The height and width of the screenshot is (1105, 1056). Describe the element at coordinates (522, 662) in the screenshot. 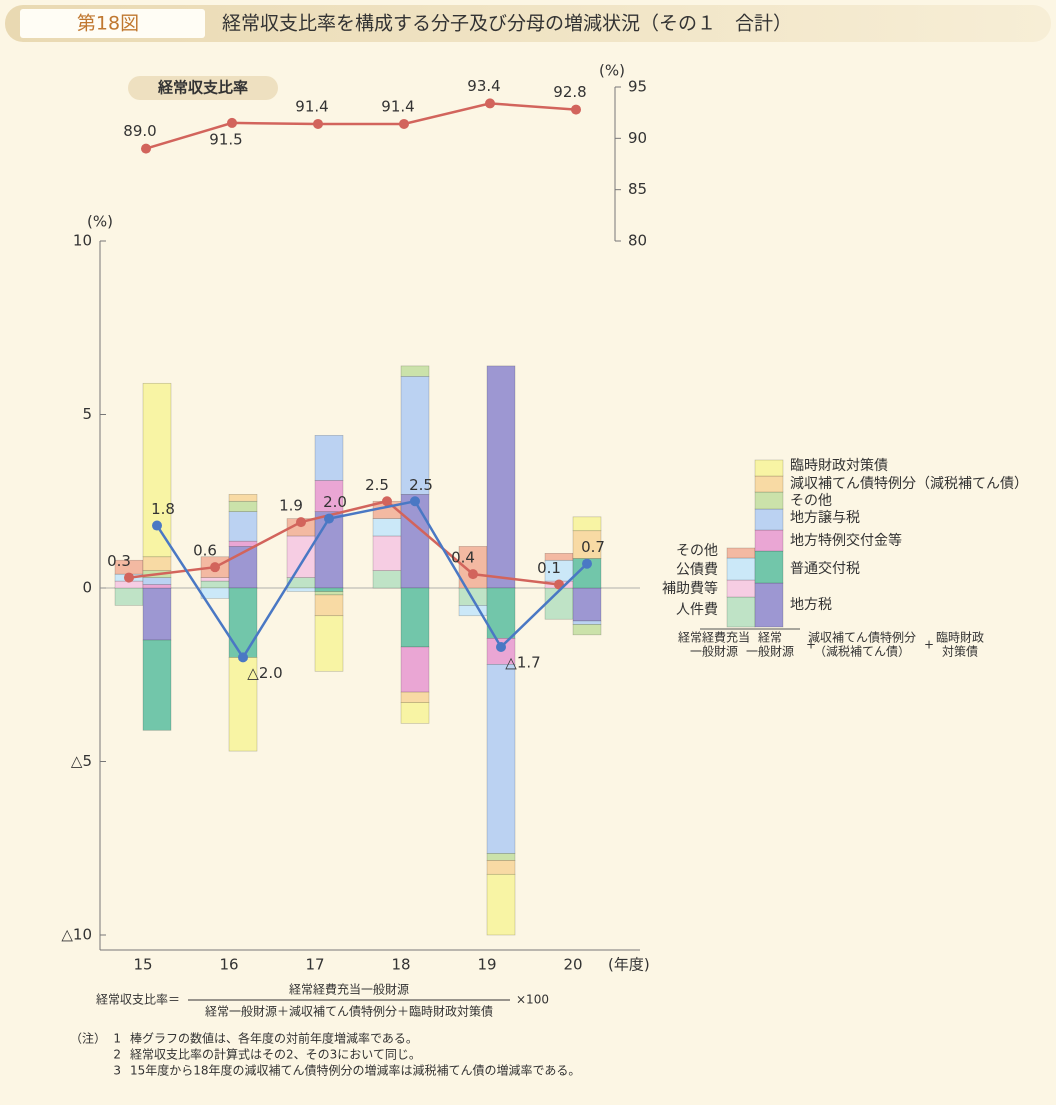

I see `line-value-label: △1.7` at that location.